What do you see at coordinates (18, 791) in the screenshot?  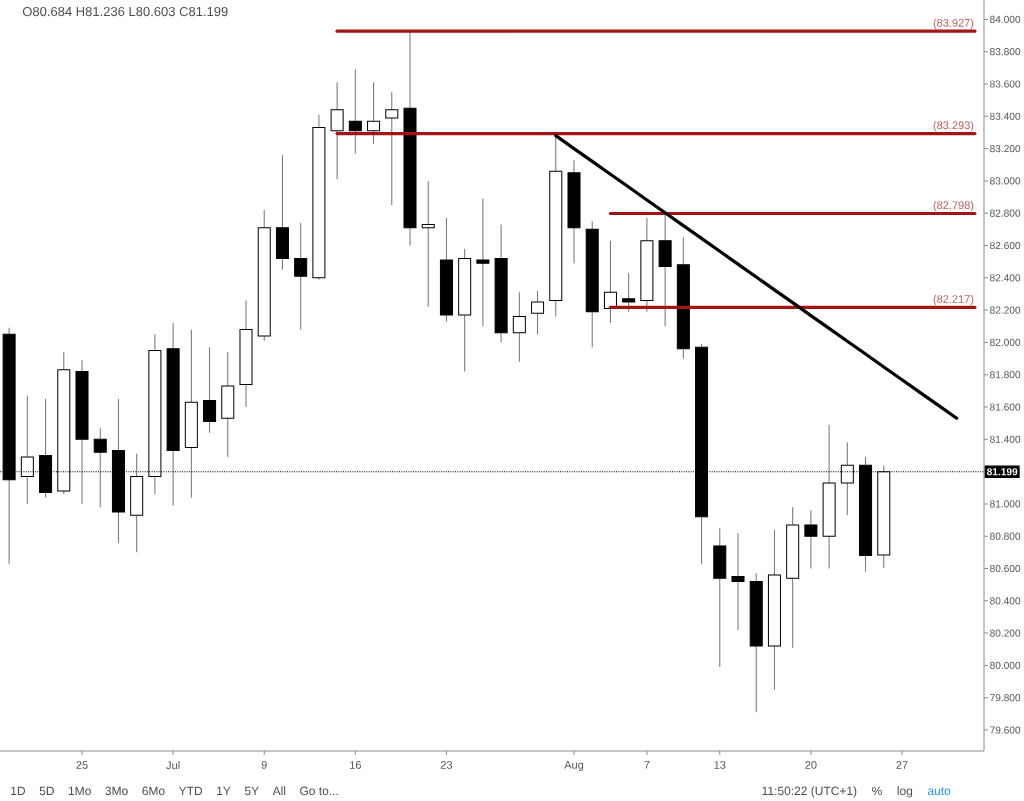 I see `text: 1D` at bounding box center [18, 791].